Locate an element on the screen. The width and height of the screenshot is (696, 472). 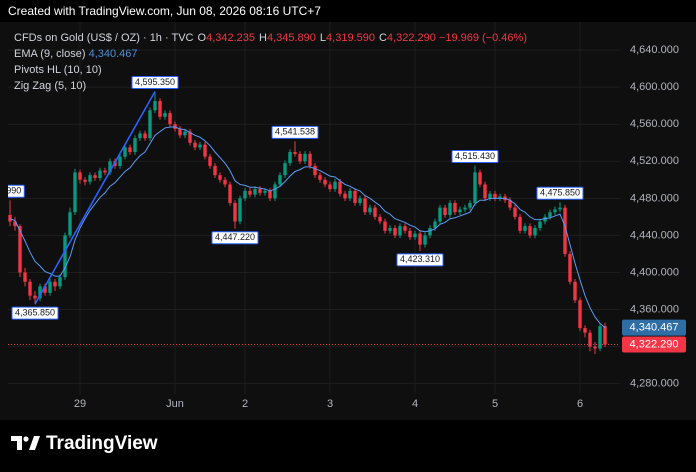
price-tag: 4,322.290 is located at coordinates (654, 344).